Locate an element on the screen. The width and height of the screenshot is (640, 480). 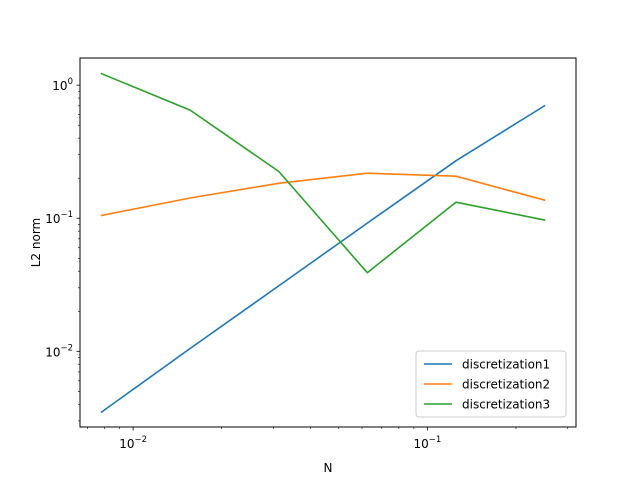
legend-box is located at coordinates (491, 384).